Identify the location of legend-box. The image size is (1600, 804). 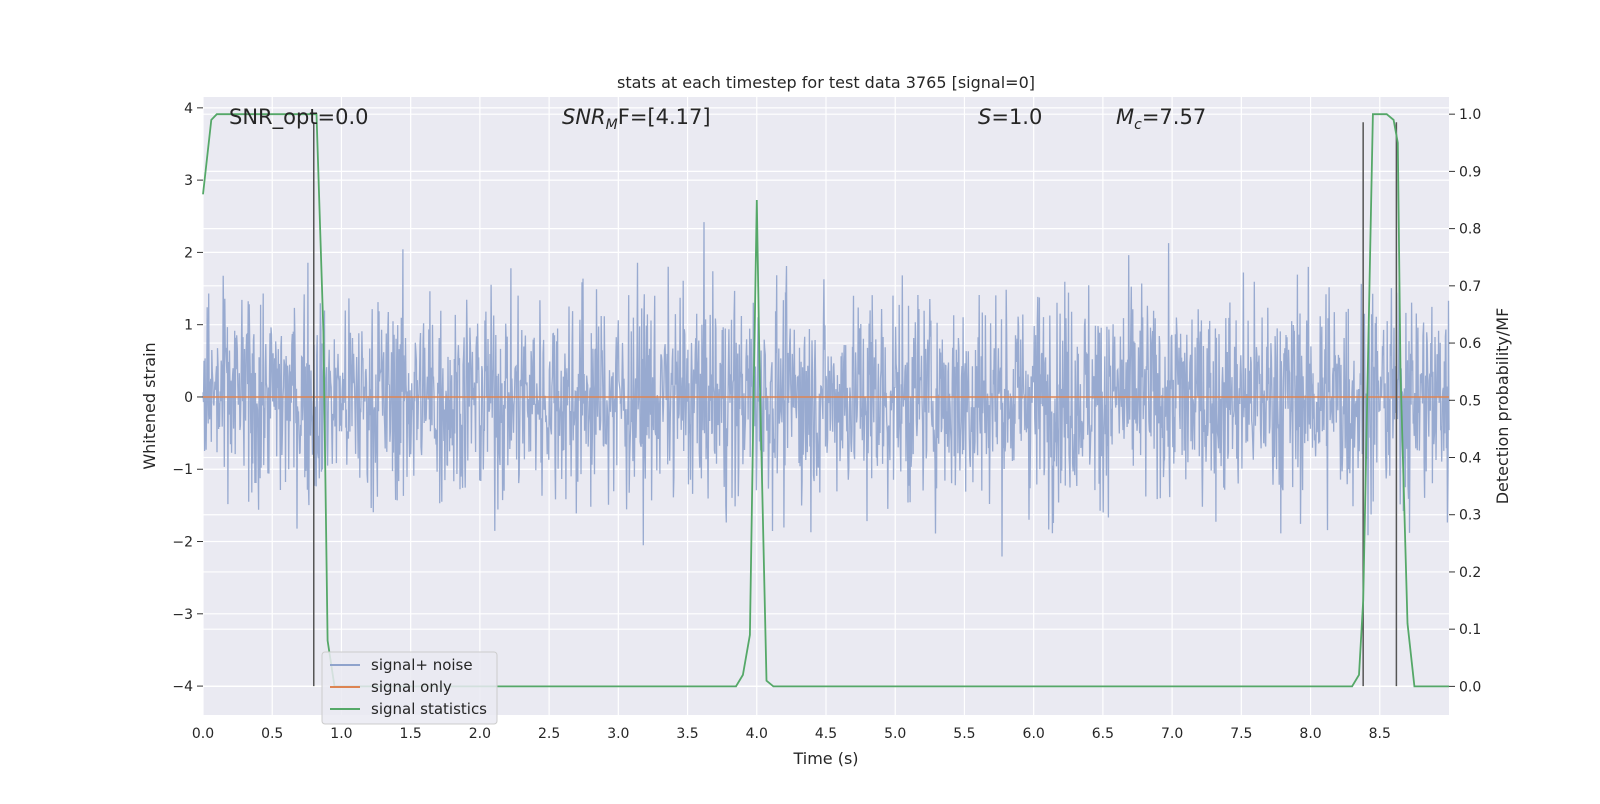
(409, 688).